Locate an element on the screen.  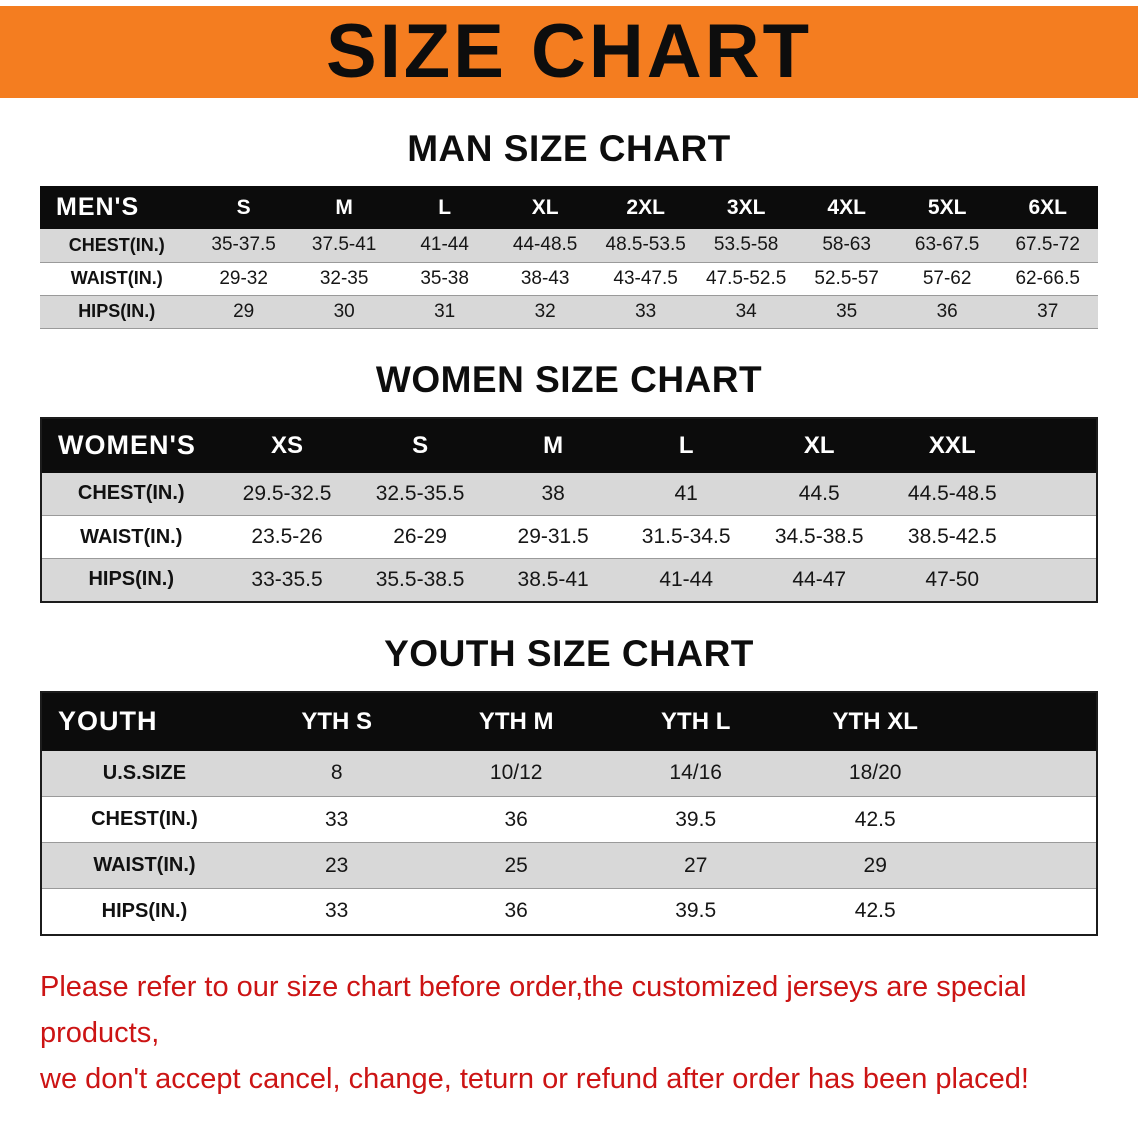
womens-column-header: XXL is located at coordinates (952, 445).